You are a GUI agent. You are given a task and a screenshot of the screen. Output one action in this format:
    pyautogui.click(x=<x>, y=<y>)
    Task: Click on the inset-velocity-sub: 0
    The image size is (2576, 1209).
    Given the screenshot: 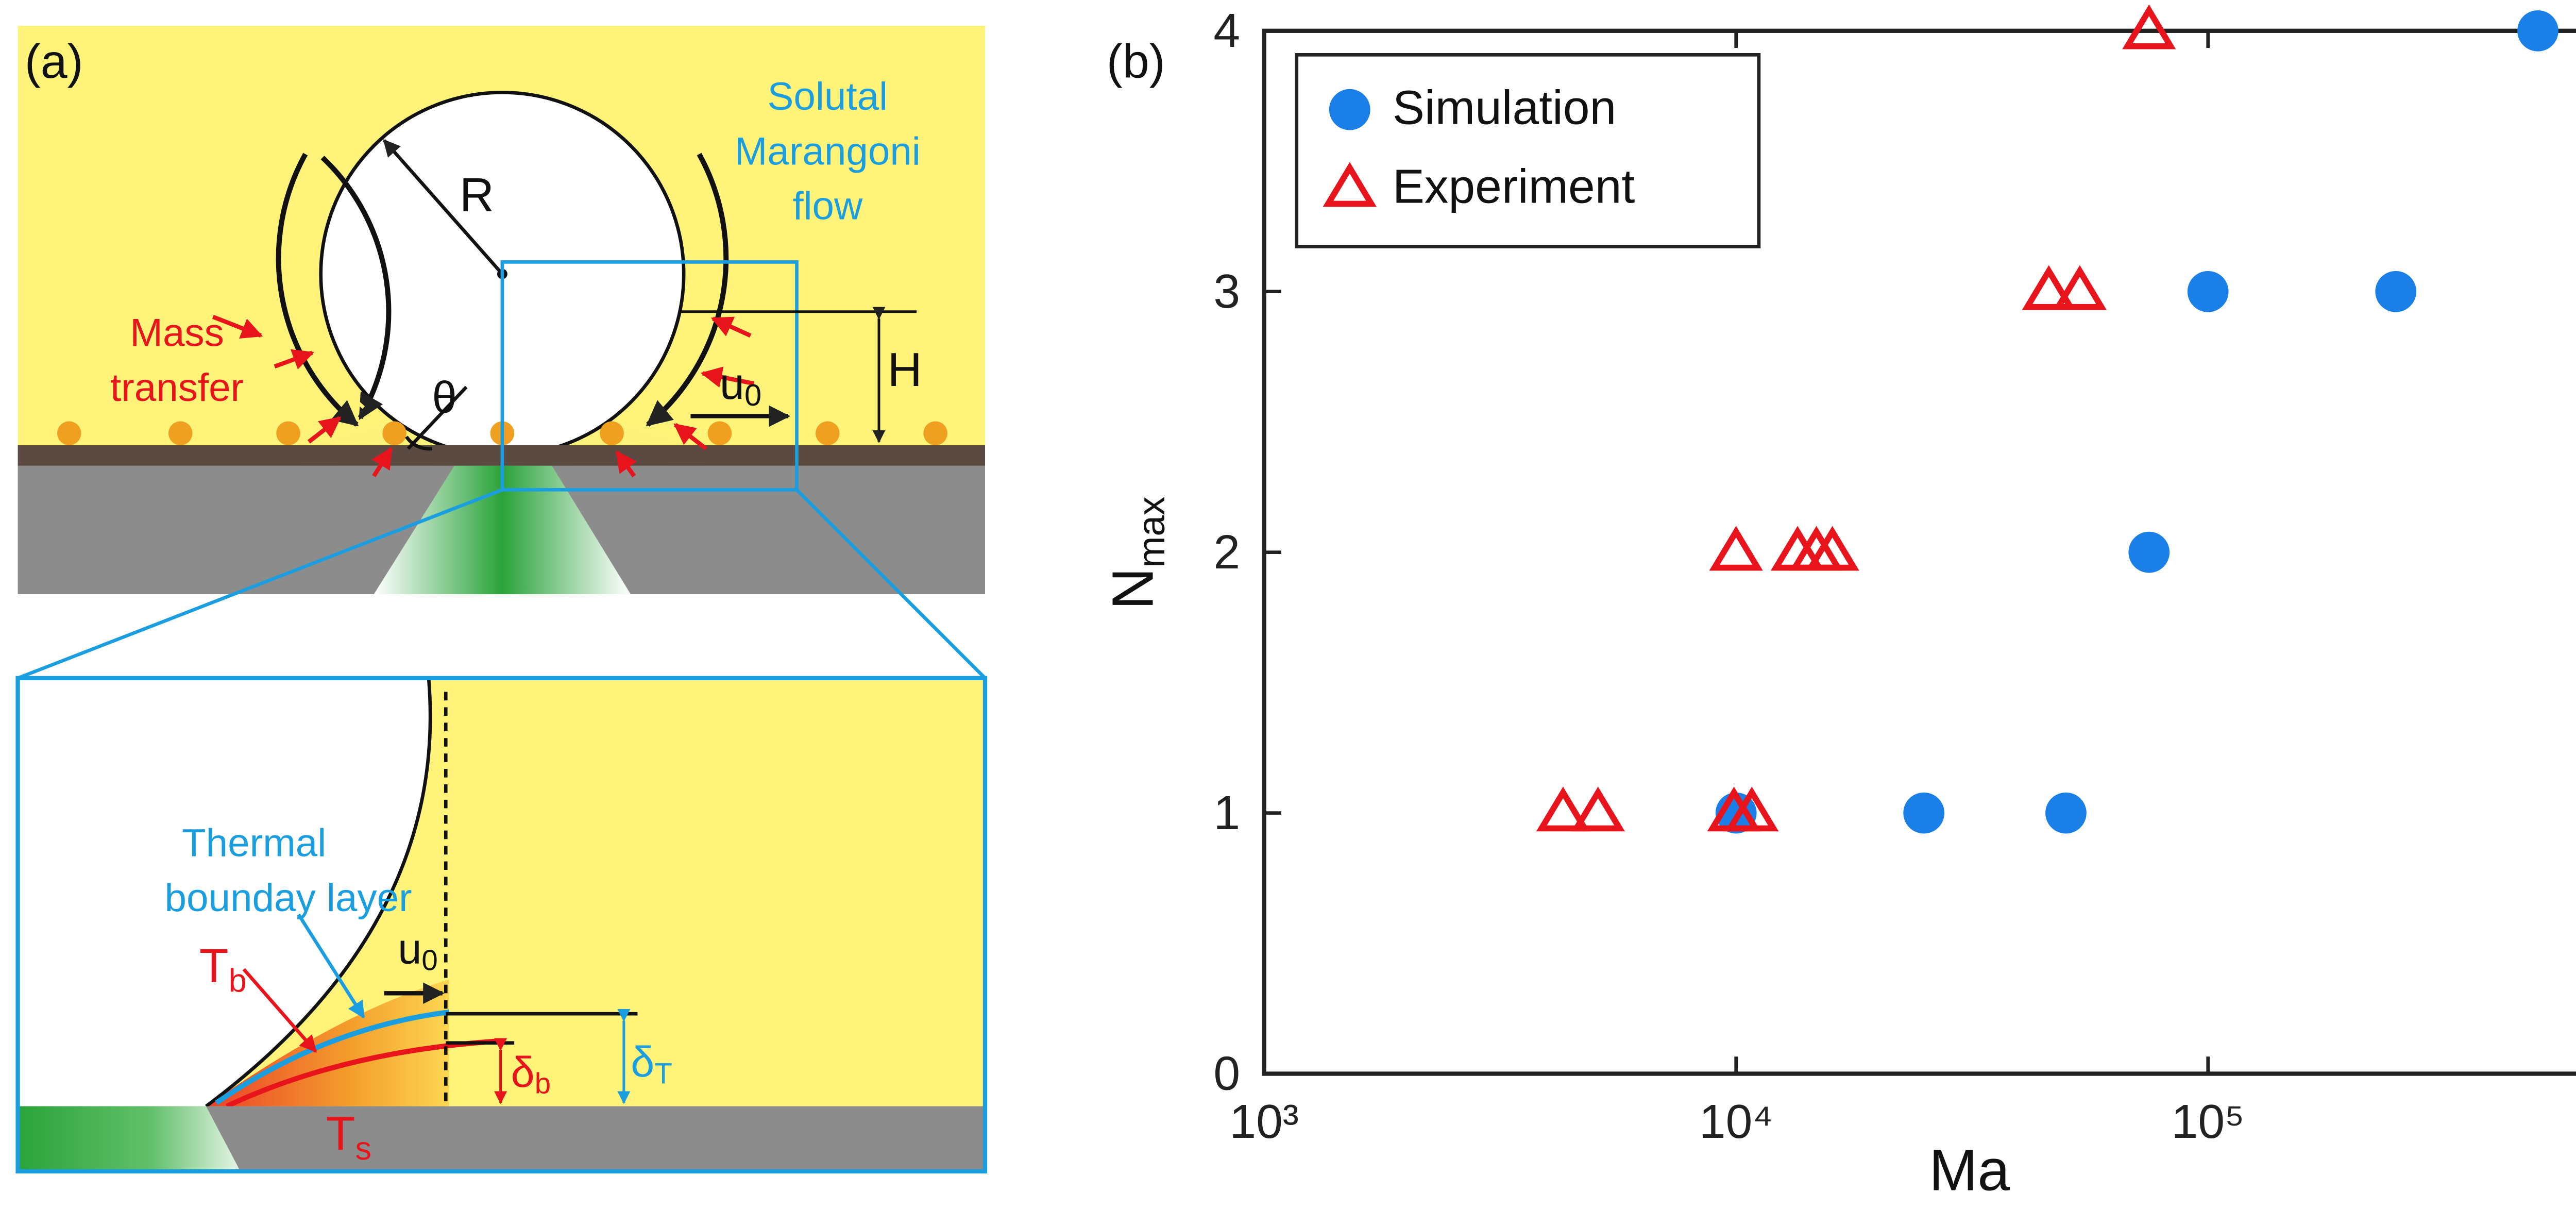 What is the action you would take?
    pyautogui.click(x=429, y=960)
    